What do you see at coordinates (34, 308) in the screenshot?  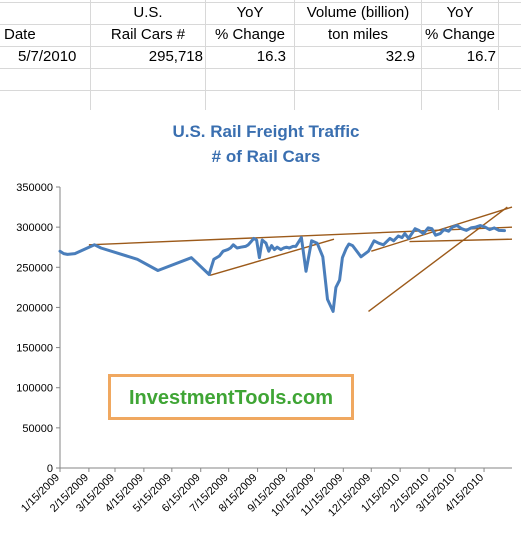 I see `y-tick-label: 200000` at bounding box center [34, 308].